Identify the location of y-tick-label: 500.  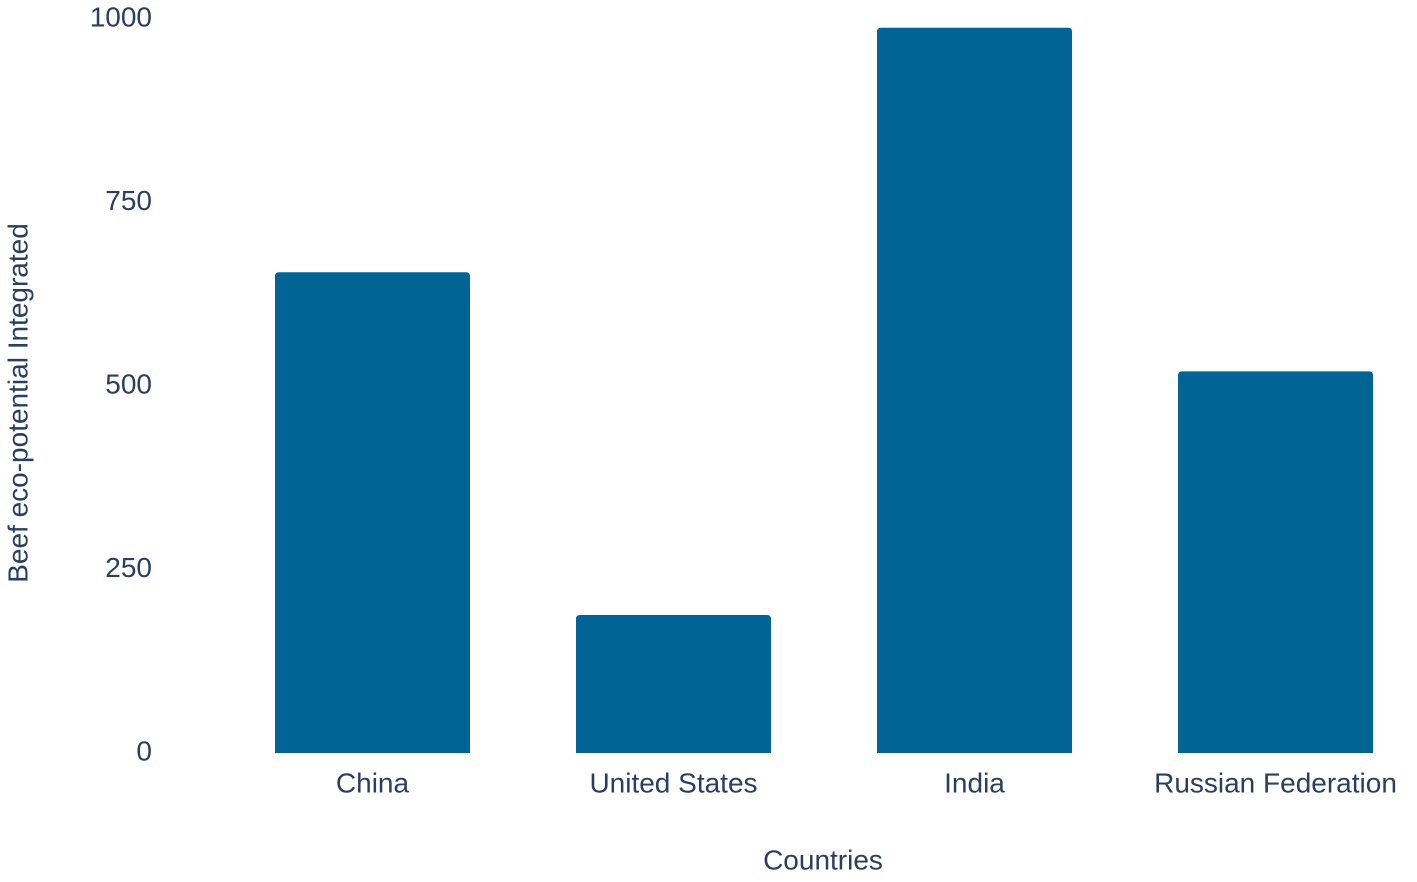
(128, 383).